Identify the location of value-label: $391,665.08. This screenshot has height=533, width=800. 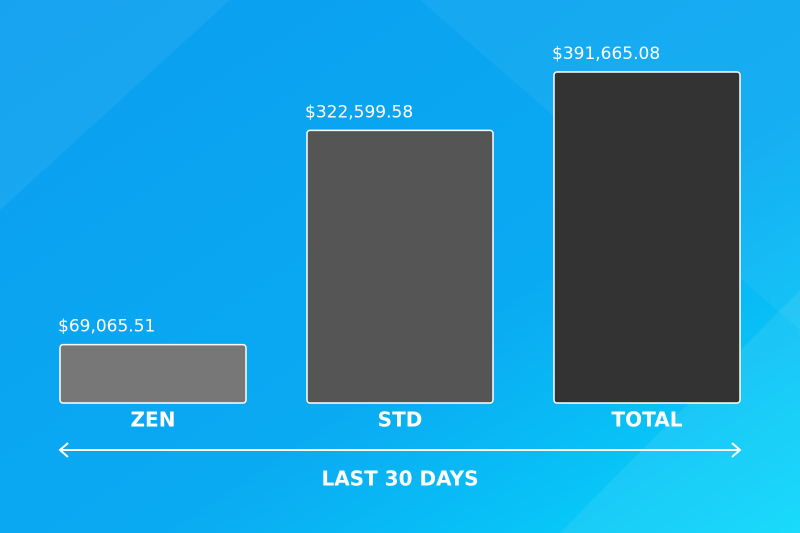
(606, 54).